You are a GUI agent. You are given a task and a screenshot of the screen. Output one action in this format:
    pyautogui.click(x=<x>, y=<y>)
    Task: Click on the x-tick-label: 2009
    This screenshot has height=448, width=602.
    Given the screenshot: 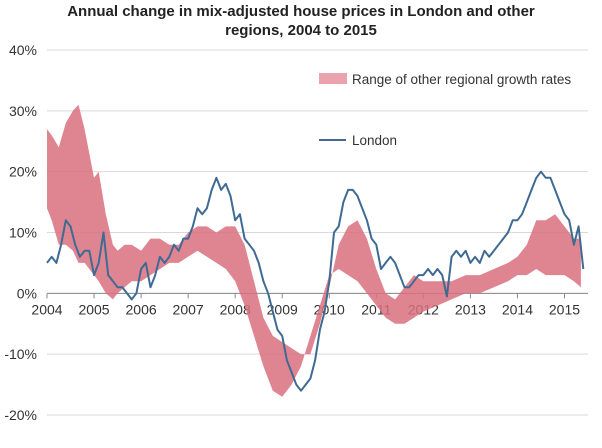 What is the action you would take?
    pyautogui.click(x=282, y=309)
    